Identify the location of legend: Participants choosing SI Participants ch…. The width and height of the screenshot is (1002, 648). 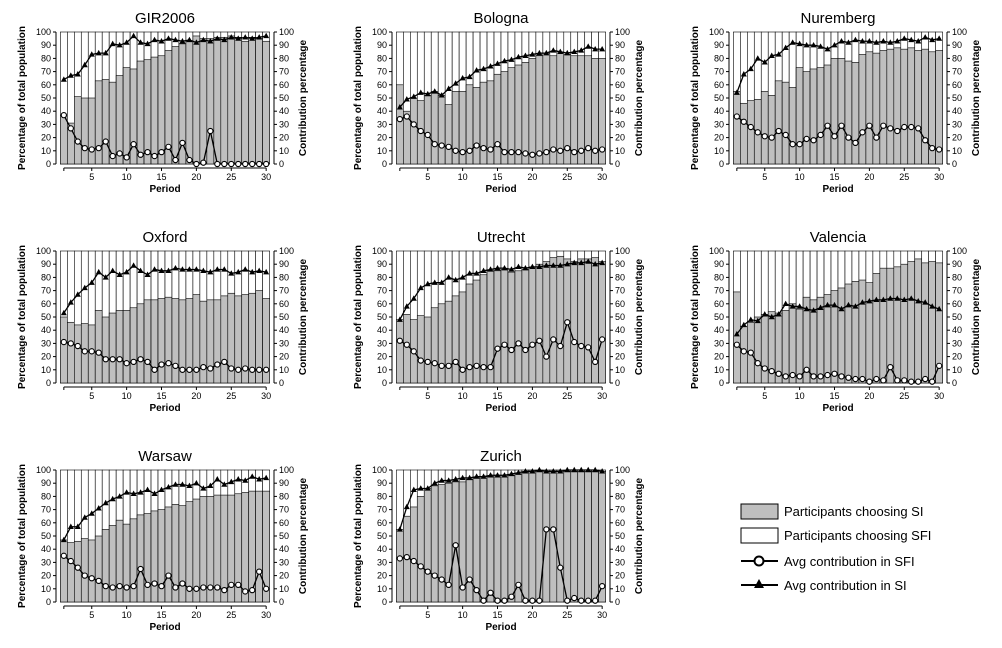
(835, 548).